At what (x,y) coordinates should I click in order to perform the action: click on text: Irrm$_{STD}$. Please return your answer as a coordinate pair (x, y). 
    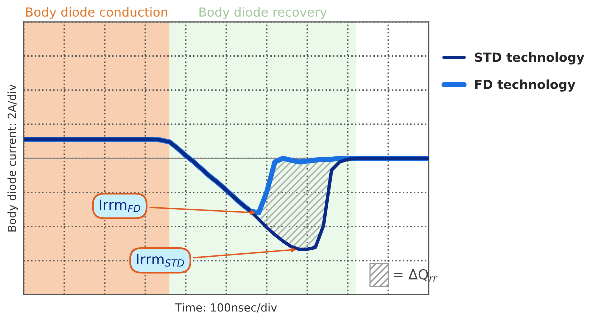
    Looking at the image, I should click on (160, 260).